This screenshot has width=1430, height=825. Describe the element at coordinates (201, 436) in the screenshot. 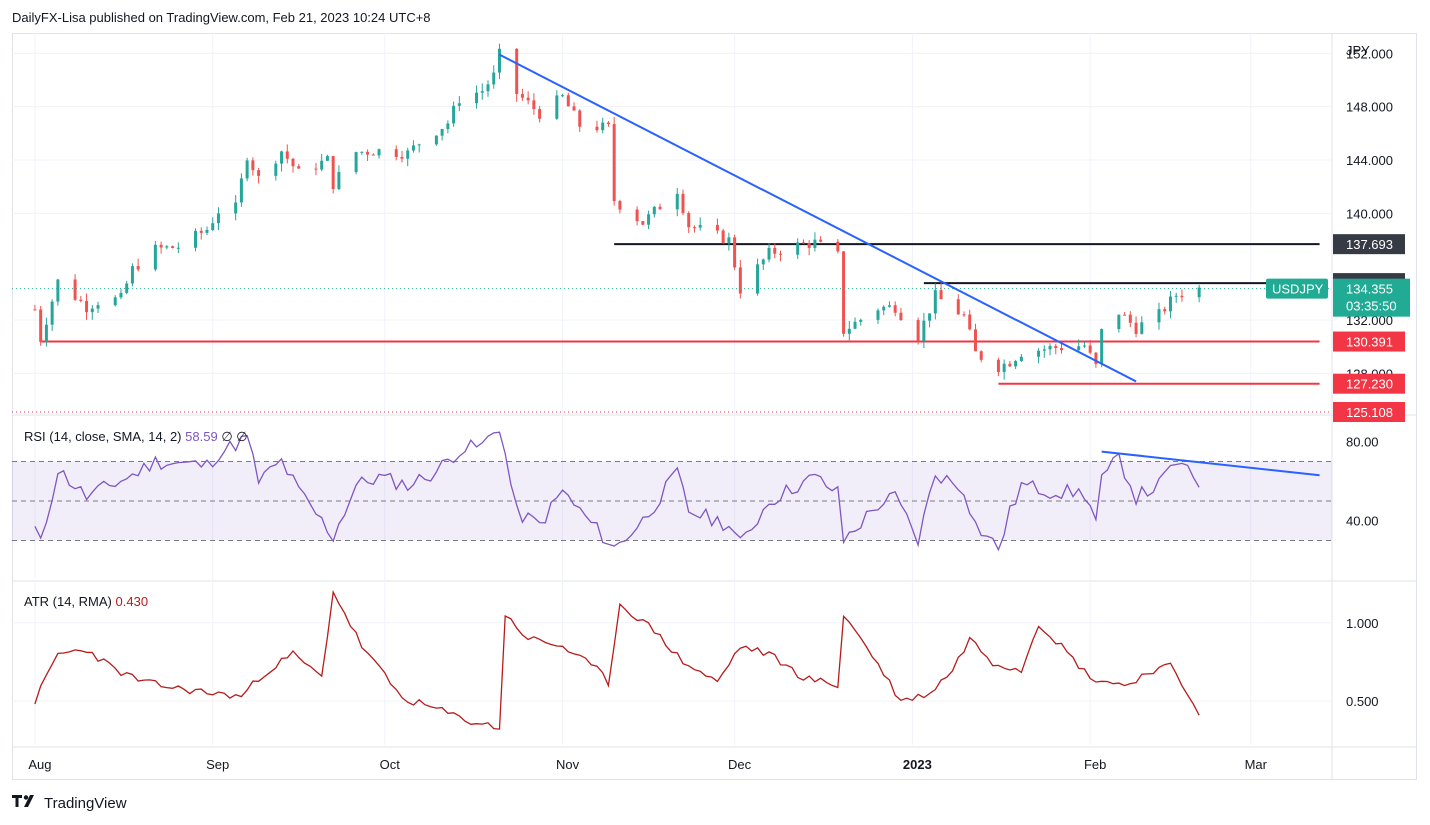

I see `rsi-value: 58.59` at that location.